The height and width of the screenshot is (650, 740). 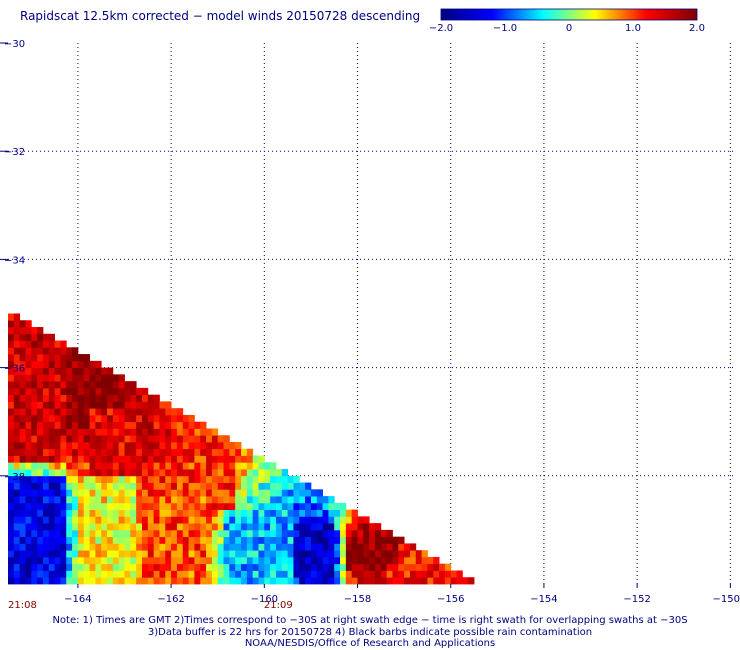 I want to click on y-tick-label: −34, so click(x=14, y=260).